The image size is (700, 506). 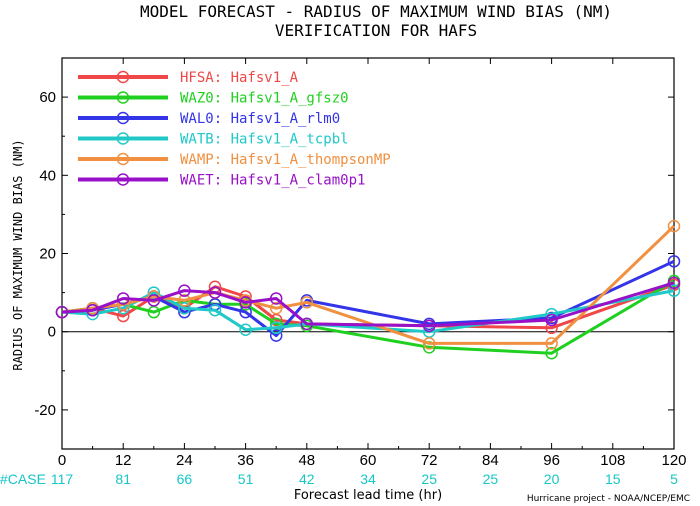 I want to click on legend-item-2: WAL0: Hafsv1_A_rlm0, so click(x=209, y=119).